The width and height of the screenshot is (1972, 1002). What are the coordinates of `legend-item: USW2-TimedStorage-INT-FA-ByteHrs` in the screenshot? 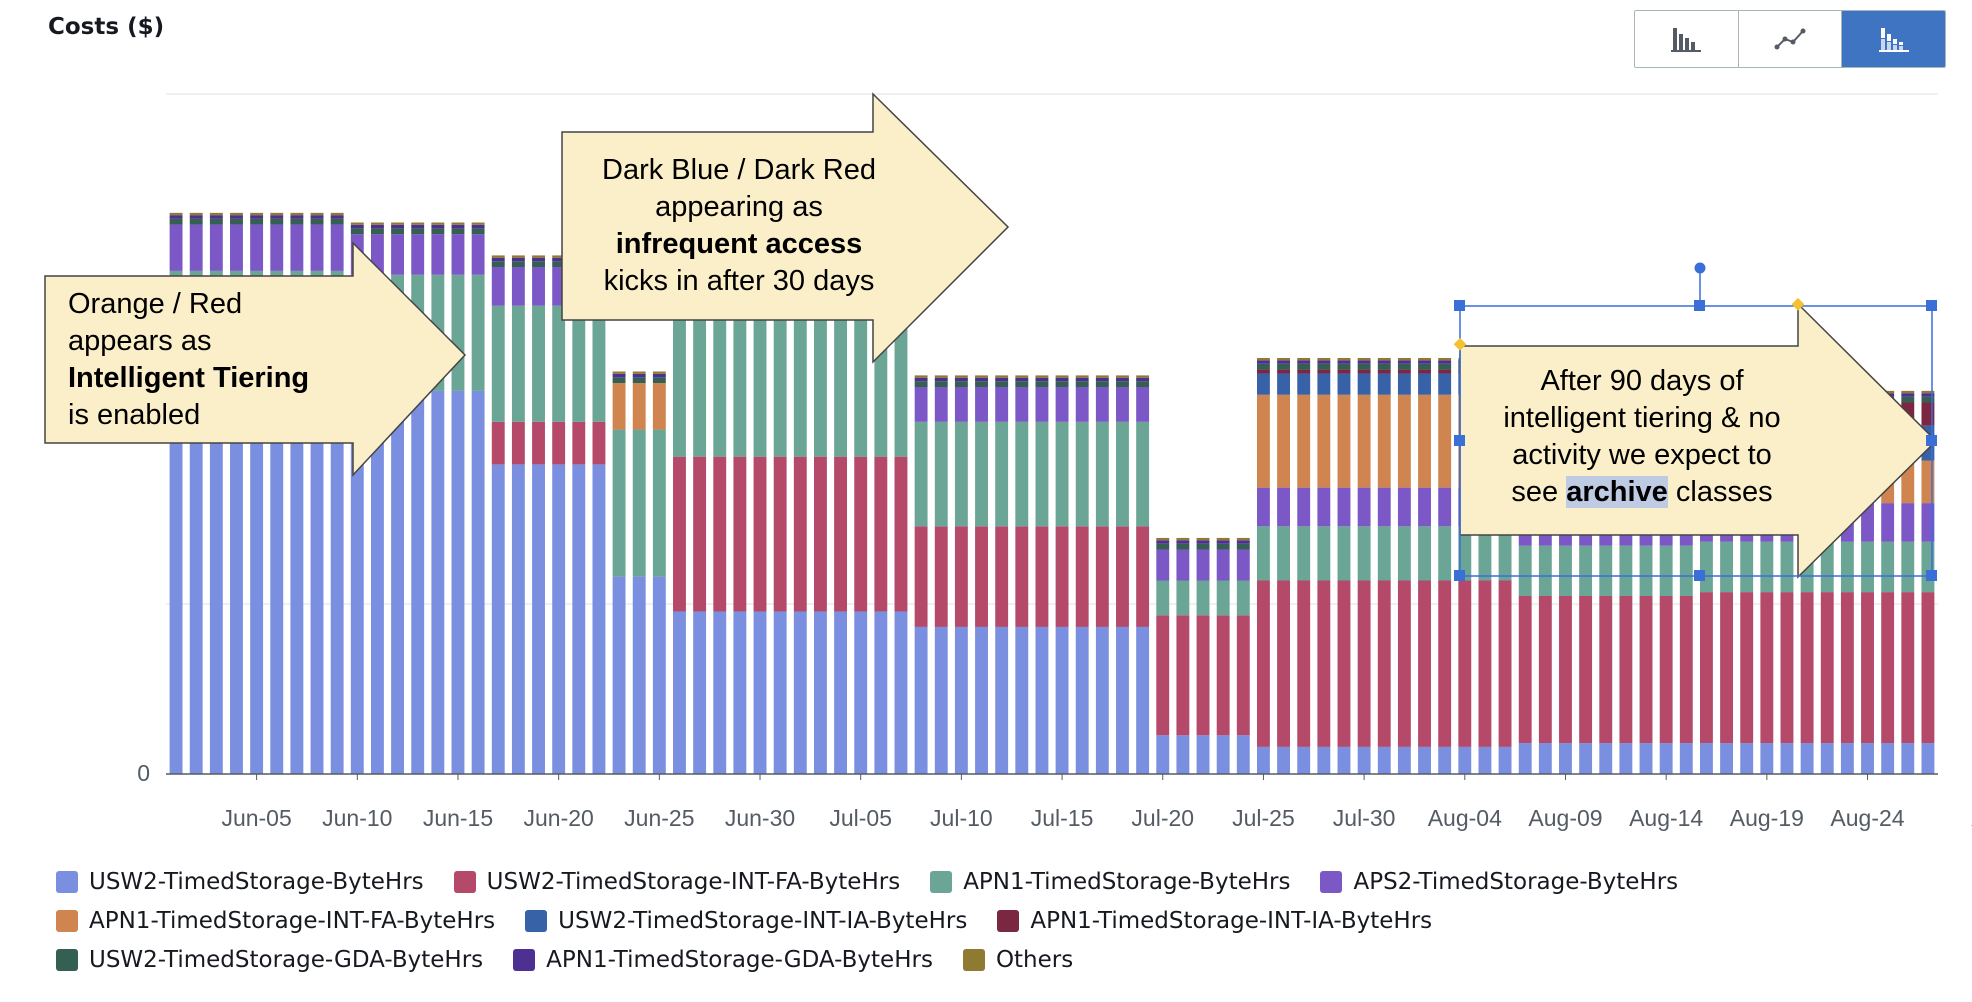 It's located at (676, 882).